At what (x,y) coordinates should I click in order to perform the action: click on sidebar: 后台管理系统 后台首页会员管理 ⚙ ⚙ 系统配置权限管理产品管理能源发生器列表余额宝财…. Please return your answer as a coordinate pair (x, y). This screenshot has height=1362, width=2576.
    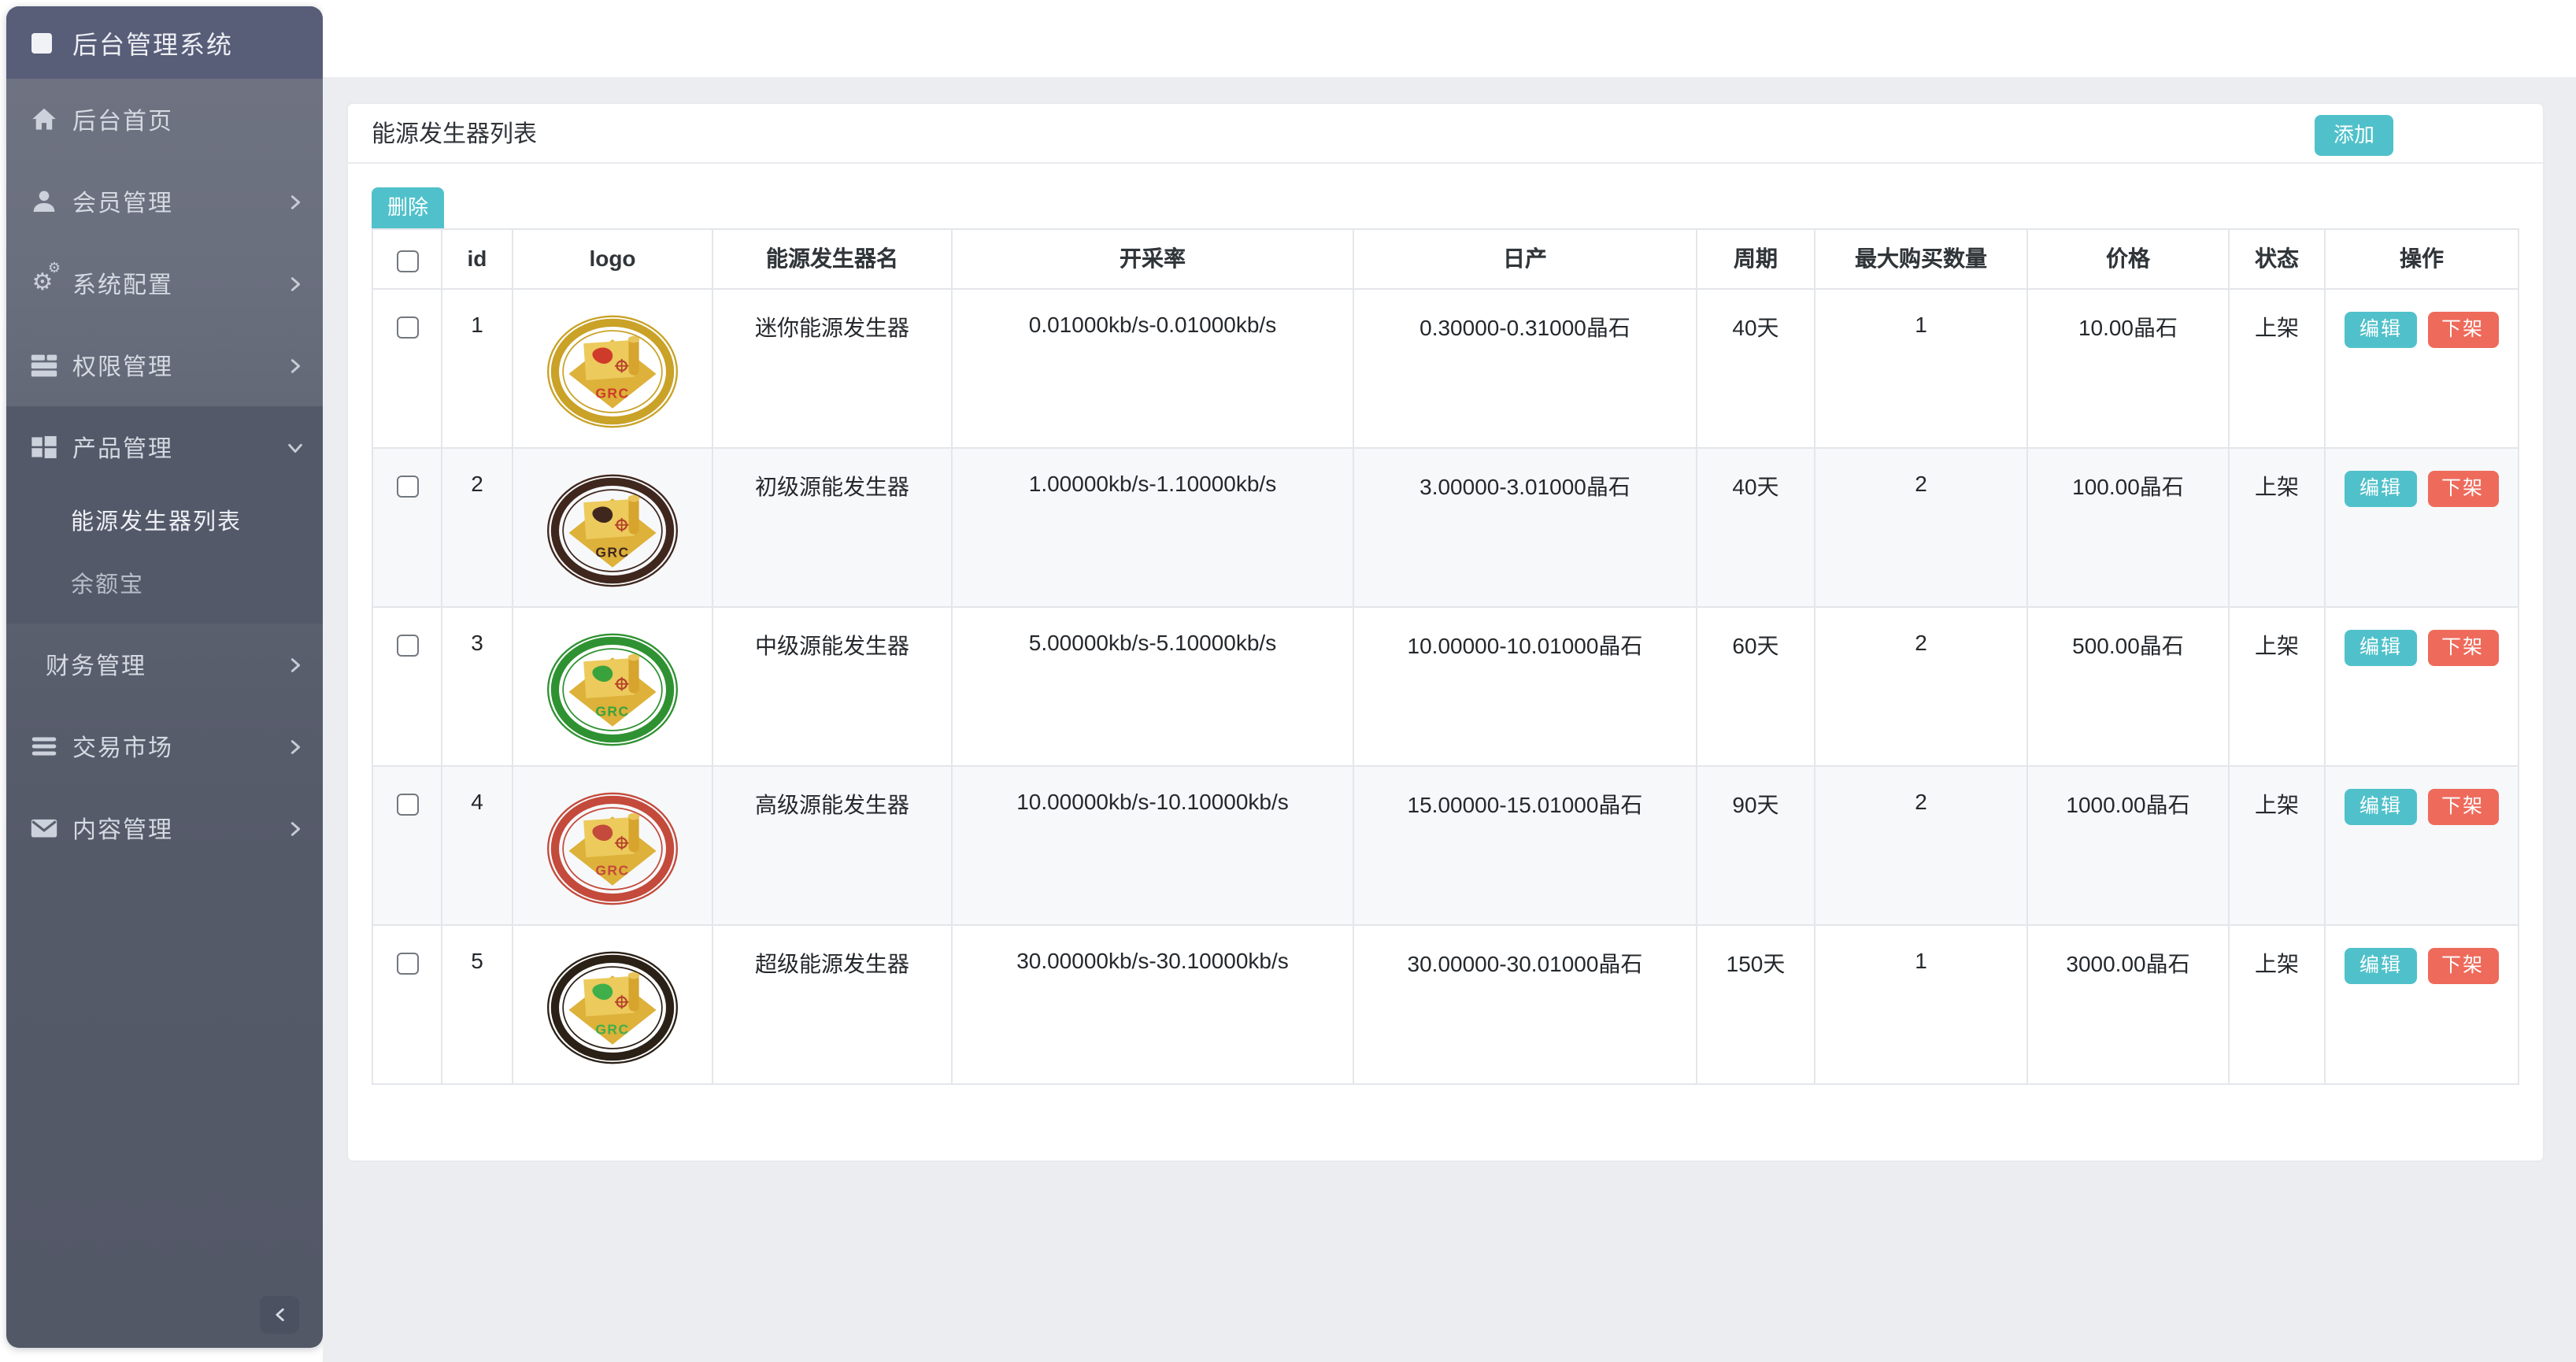
    Looking at the image, I should click on (164, 677).